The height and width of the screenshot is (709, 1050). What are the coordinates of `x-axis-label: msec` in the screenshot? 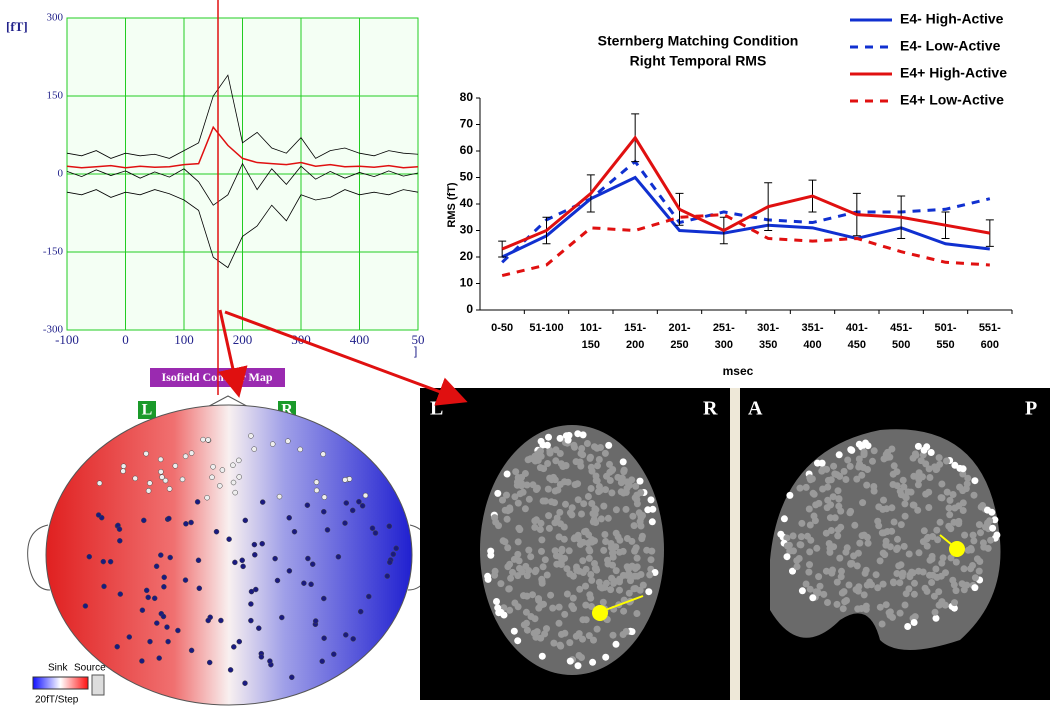 It's located at (738, 371).